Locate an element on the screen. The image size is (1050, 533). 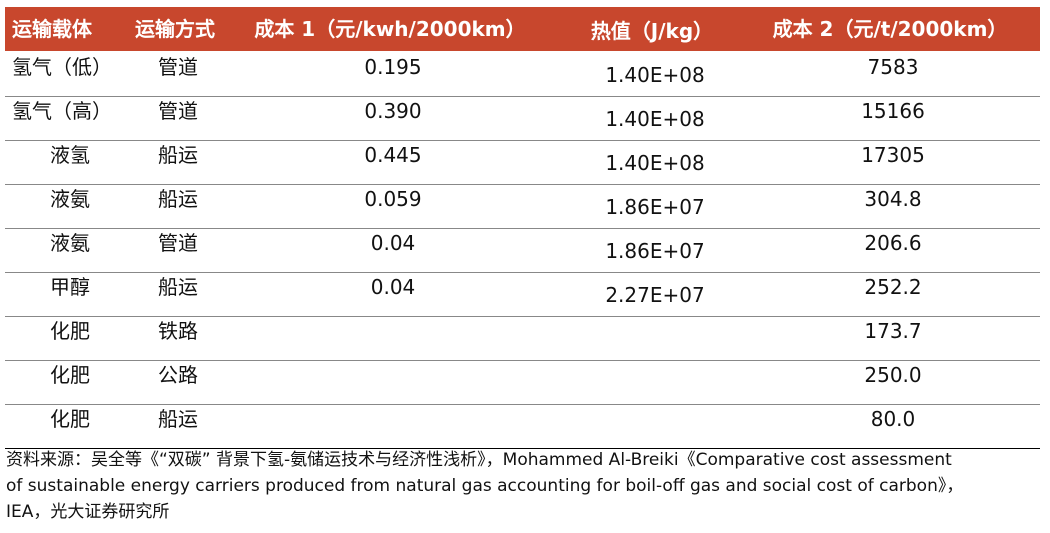
cell-cost2: 15166 is located at coordinates (893, 111).